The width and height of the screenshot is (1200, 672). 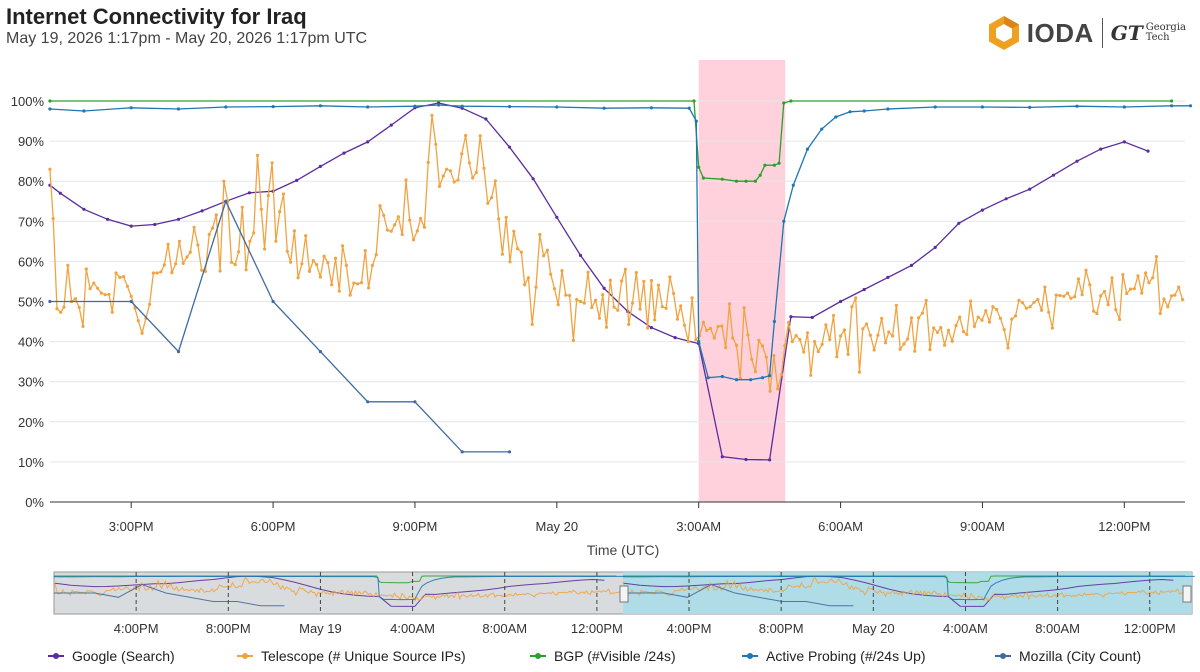 What do you see at coordinates (846, 656) in the screenshot?
I see `legend-label: Active Probing (#/24s Up)` at bounding box center [846, 656].